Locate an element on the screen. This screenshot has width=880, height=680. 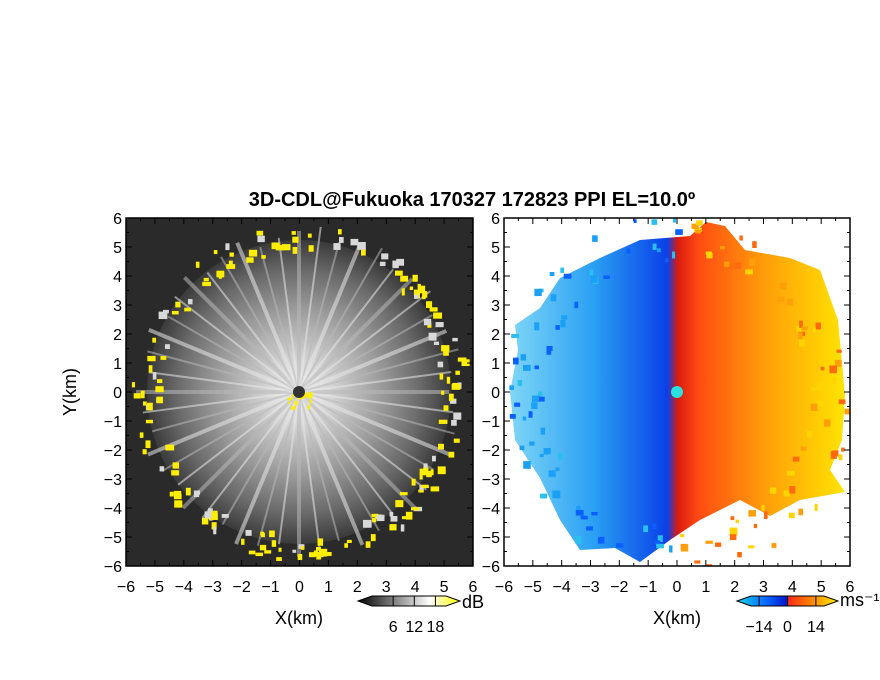
reflectivity-xtick-label: −6 is located at coordinates (126, 587).